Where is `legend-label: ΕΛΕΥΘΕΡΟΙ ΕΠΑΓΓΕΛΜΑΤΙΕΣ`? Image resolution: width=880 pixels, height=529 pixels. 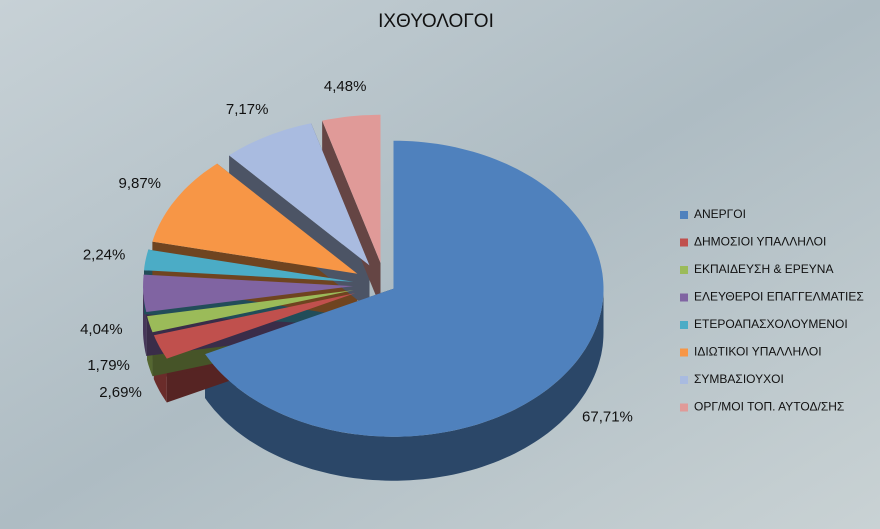
legend-label: ΕΛΕΥΘΕΡΟΙ ΕΠΑΓΓΕΛΜΑΤΙΕΣ is located at coordinates (779, 297).